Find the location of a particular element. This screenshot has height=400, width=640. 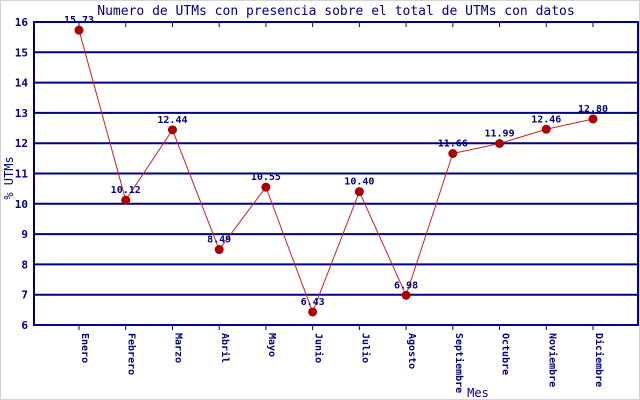

y-tick-label: 10 is located at coordinates (21, 204).